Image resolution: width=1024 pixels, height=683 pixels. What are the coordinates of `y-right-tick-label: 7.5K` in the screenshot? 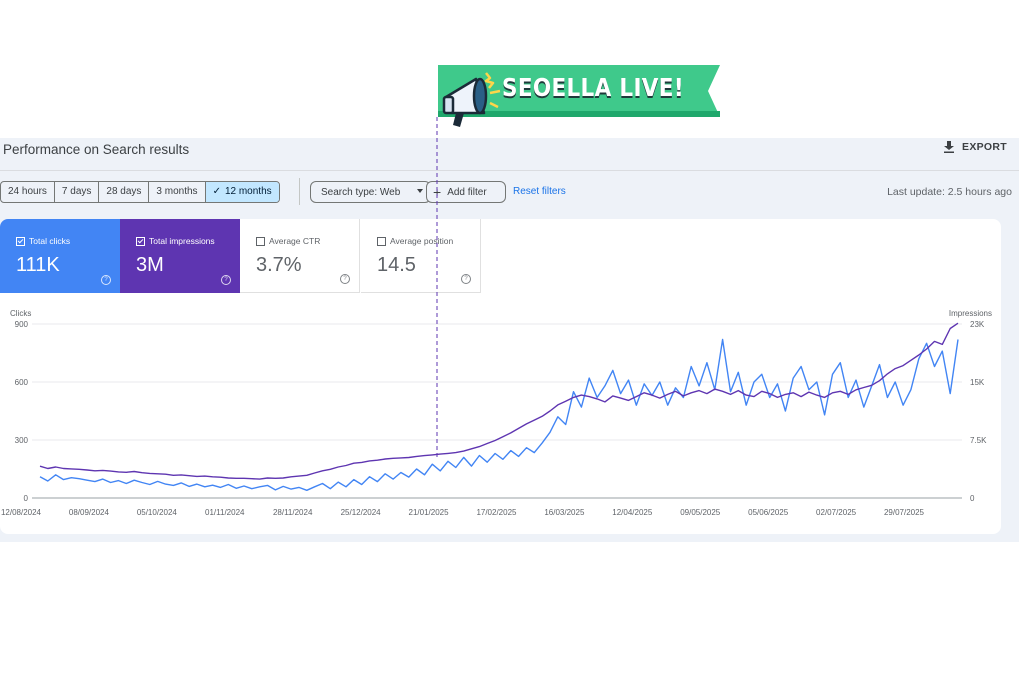 It's located at (978, 440).